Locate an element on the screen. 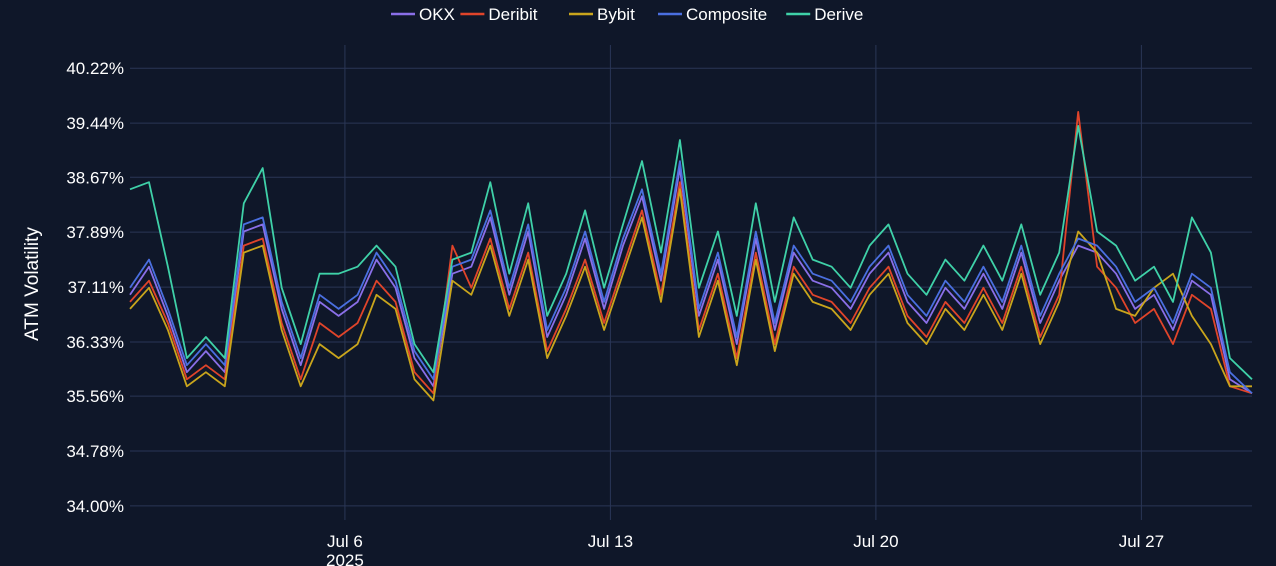 Image resolution: width=1276 pixels, height=566 pixels. x-tick-sublabel: 2025 is located at coordinates (345, 558).